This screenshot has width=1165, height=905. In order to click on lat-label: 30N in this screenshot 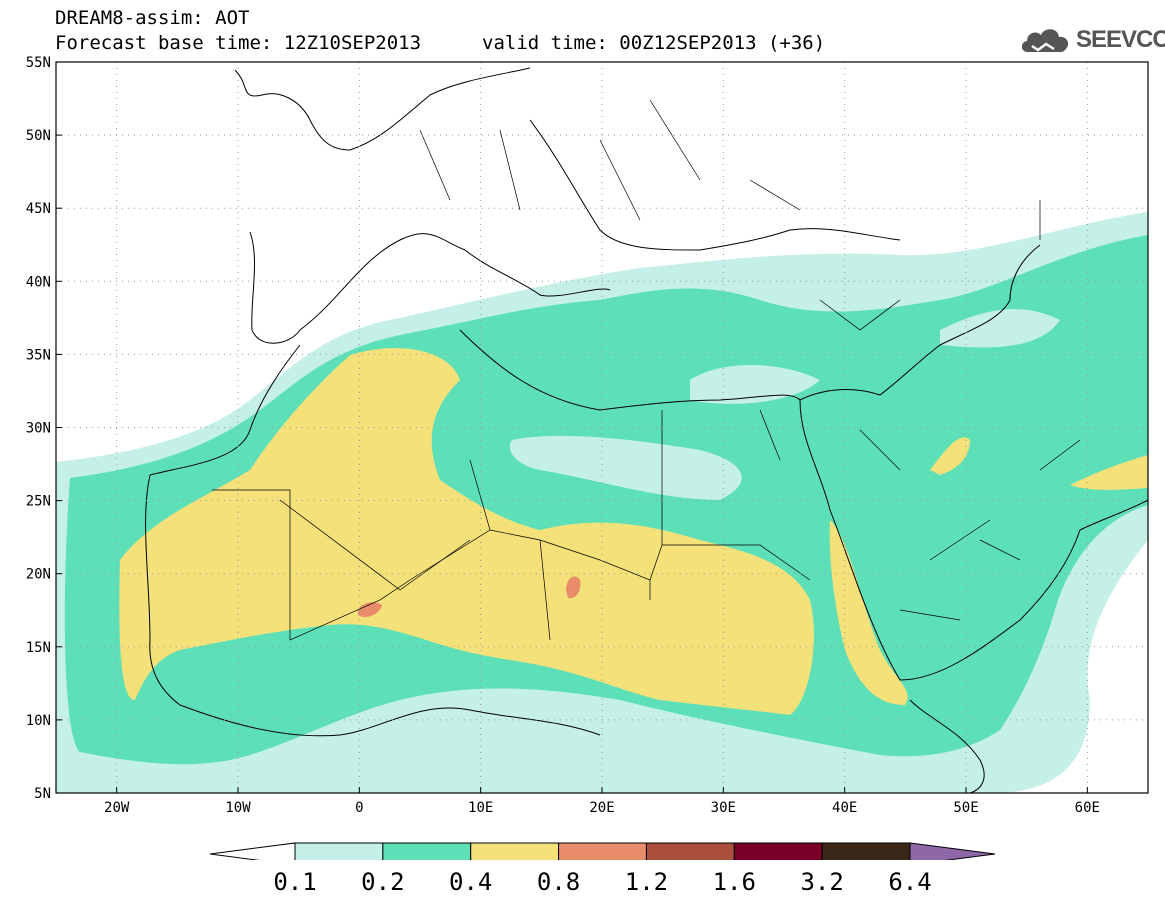, I will do `click(38, 429)`.